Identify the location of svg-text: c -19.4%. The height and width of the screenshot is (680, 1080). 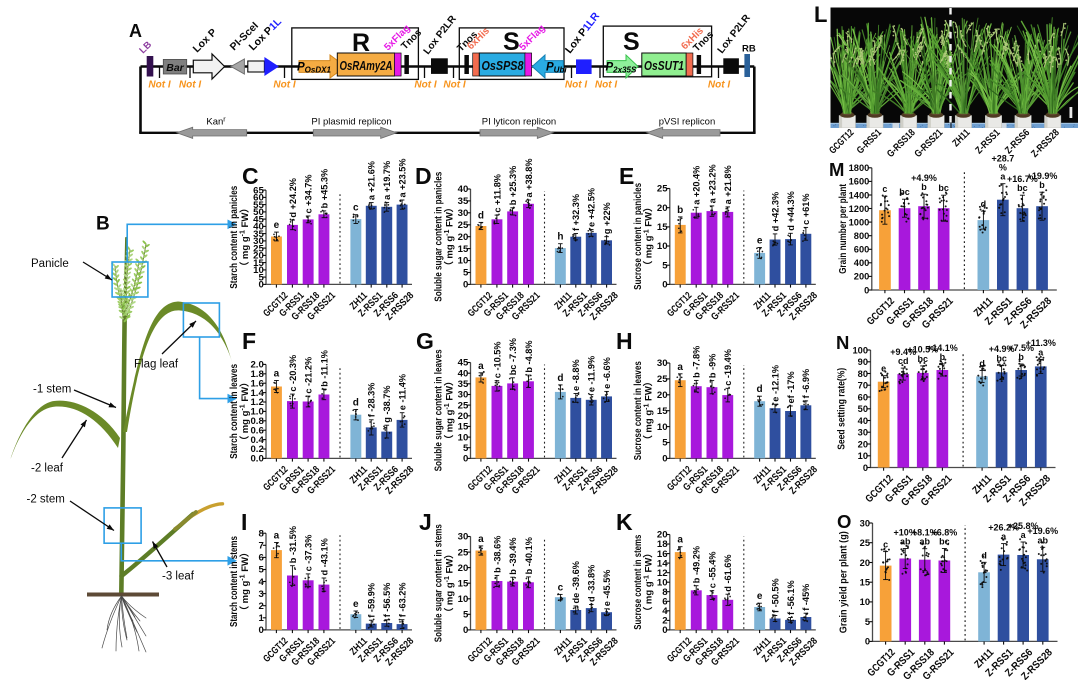
(728, 367).